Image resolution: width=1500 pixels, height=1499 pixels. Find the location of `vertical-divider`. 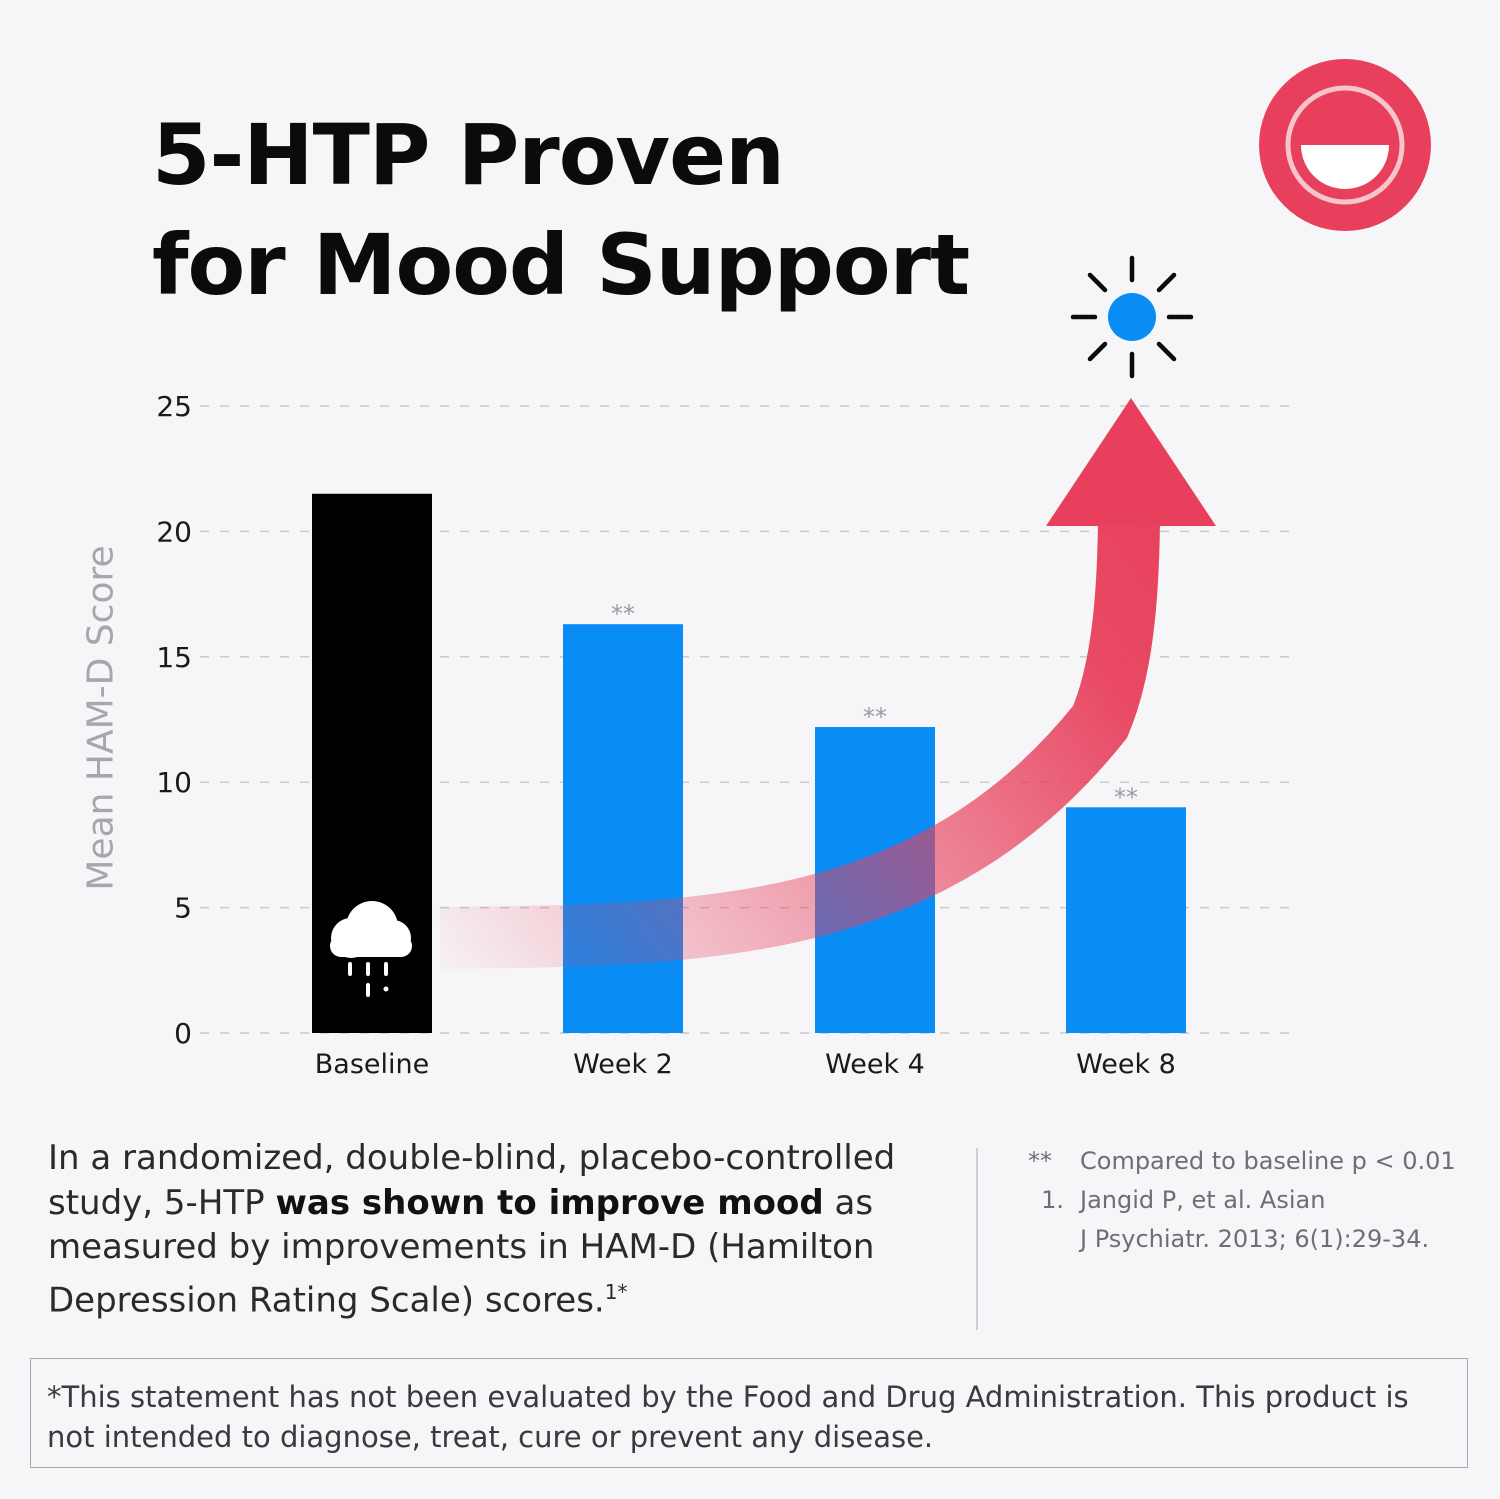

vertical-divider is located at coordinates (977, 1239).